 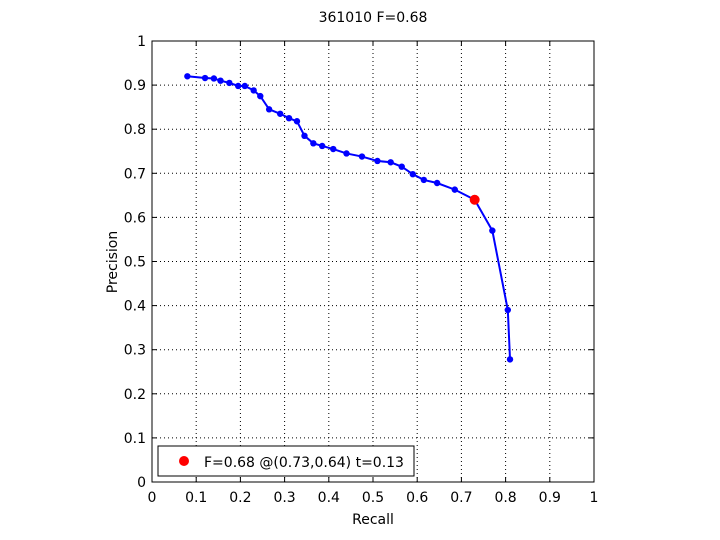 I want to click on x-tick-labels: 0 0.1 0.2 0.3 0.4 0.5 0.6 0.7 0.8 0.9 1, so click(x=373, y=498).